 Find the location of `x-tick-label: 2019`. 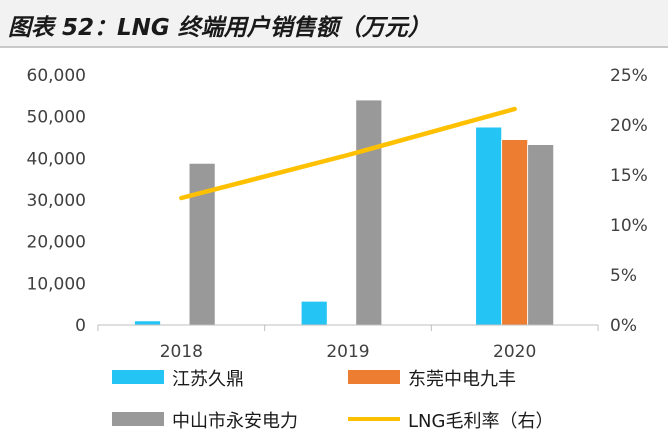

x-tick-label: 2019 is located at coordinates (347, 352).